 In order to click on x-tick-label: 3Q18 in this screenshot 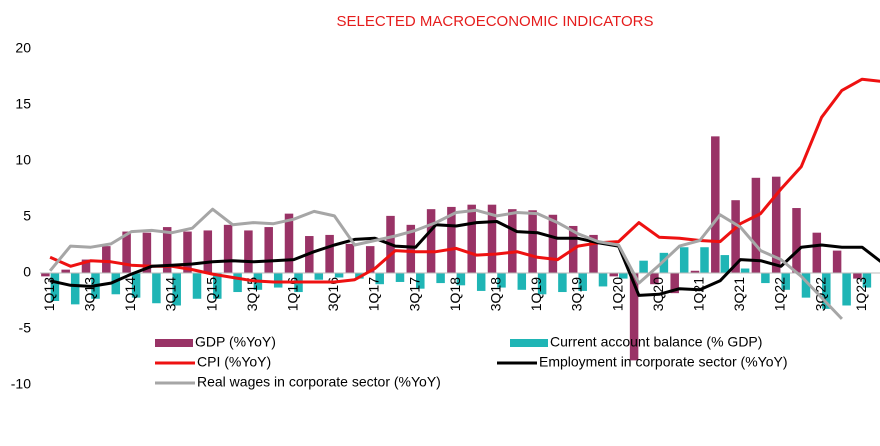, I will do `click(495, 294)`.